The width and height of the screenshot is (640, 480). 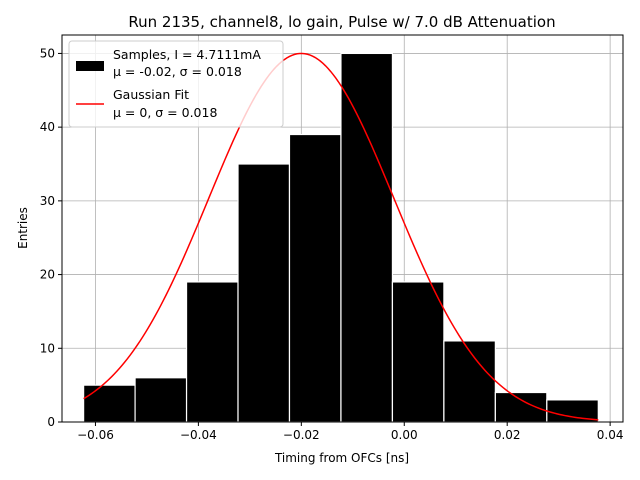 What do you see at coordinates (90, 66) in the screenshot?
I see `legend-samples-swatch` at bounding box center [90, 66].